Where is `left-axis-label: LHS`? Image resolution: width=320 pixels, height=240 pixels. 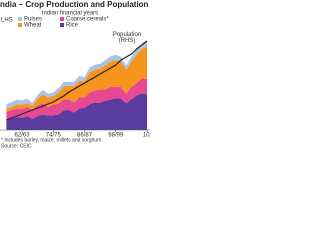 left-axis-label: LHS is located at coordinates (7, 21).